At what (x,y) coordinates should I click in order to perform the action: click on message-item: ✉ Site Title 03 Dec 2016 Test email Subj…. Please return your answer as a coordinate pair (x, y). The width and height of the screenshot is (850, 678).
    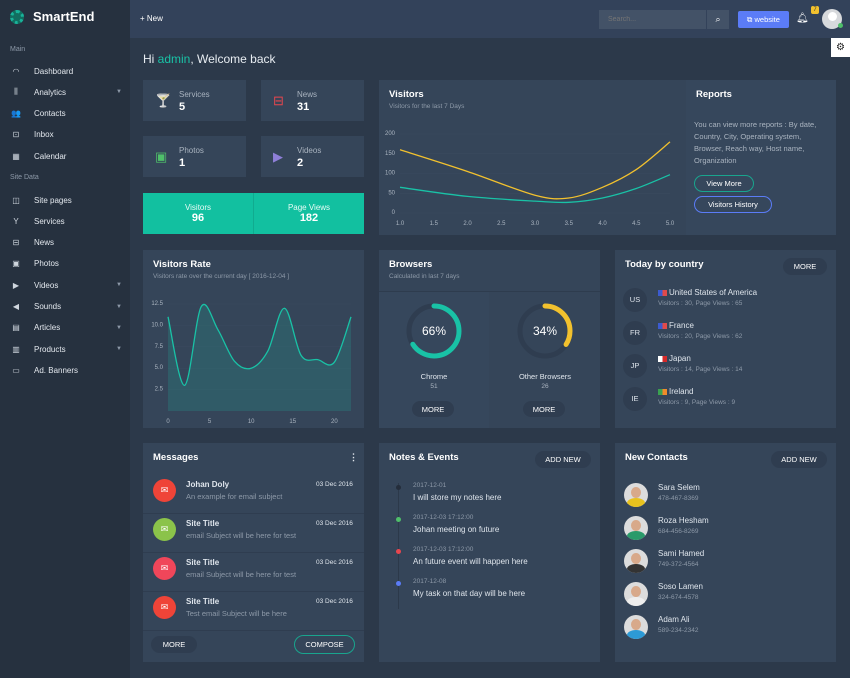
    Looking at the image, I should click on (253, 612).